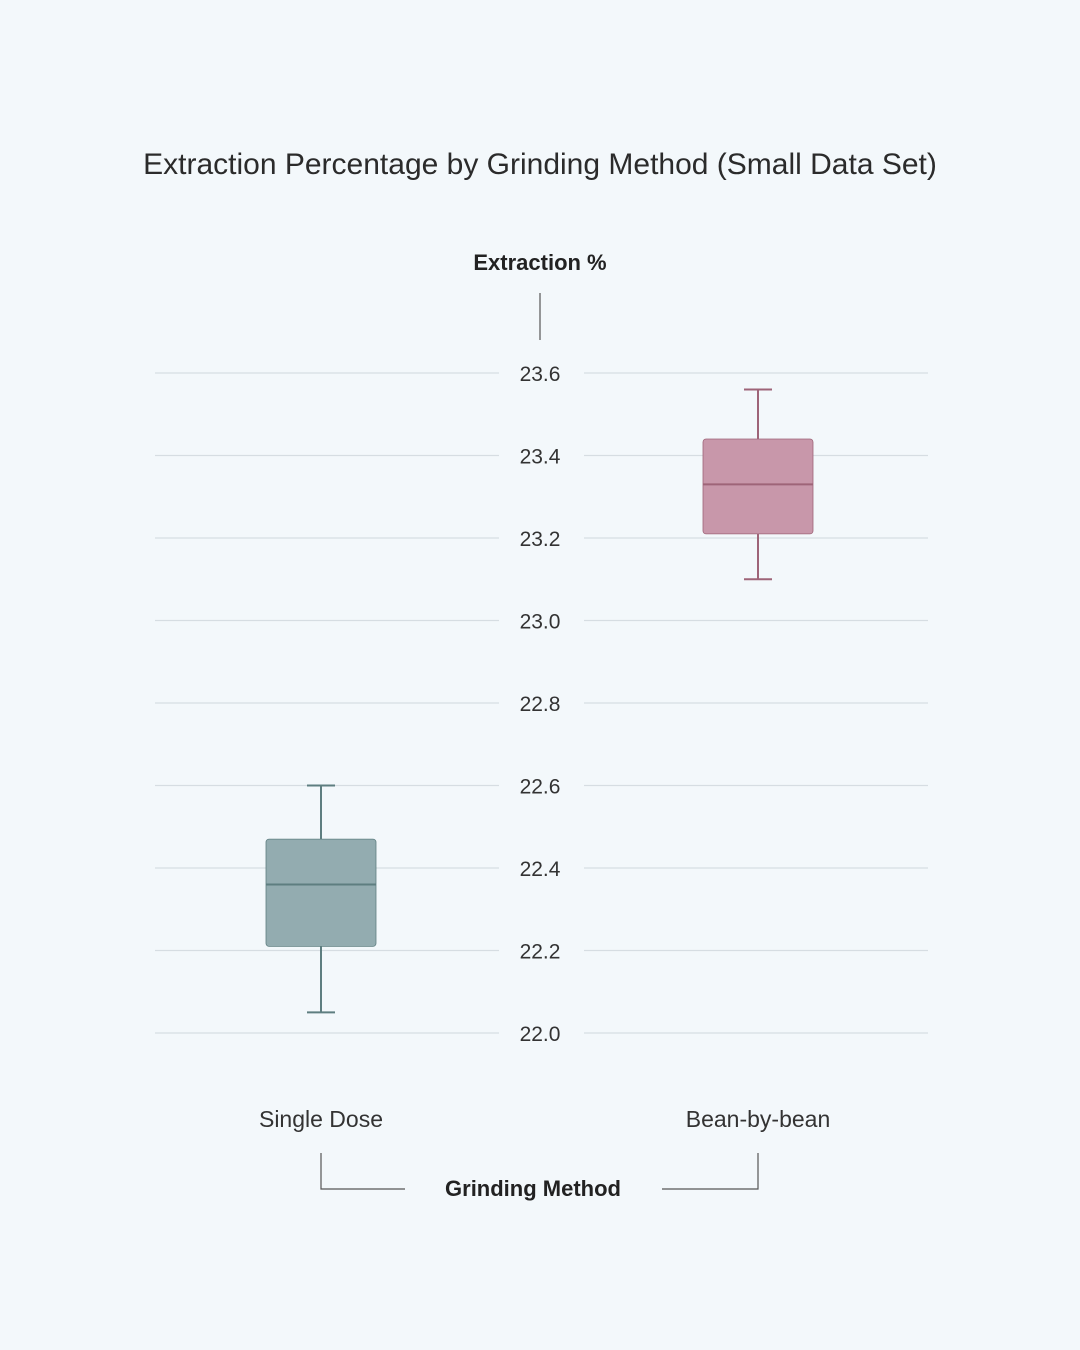 The width and height of the screenshot is (1080, 1350). I want to click on x-axis-label: Grinding Method, so click(533, 1188).